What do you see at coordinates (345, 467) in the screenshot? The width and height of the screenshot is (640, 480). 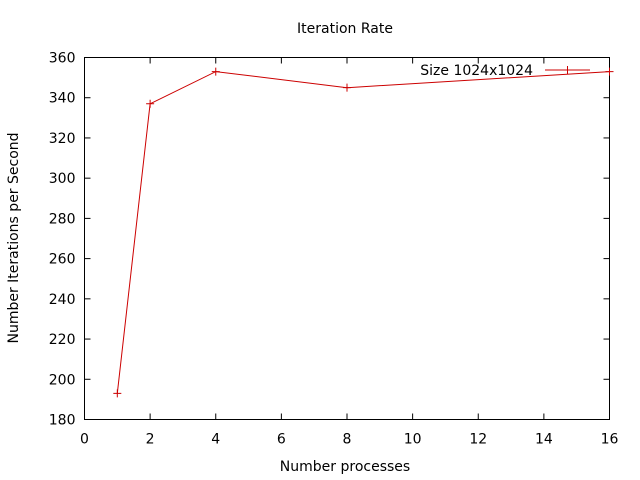 I see `x-axis-label: Number processes` at bounding box center [345, 467].